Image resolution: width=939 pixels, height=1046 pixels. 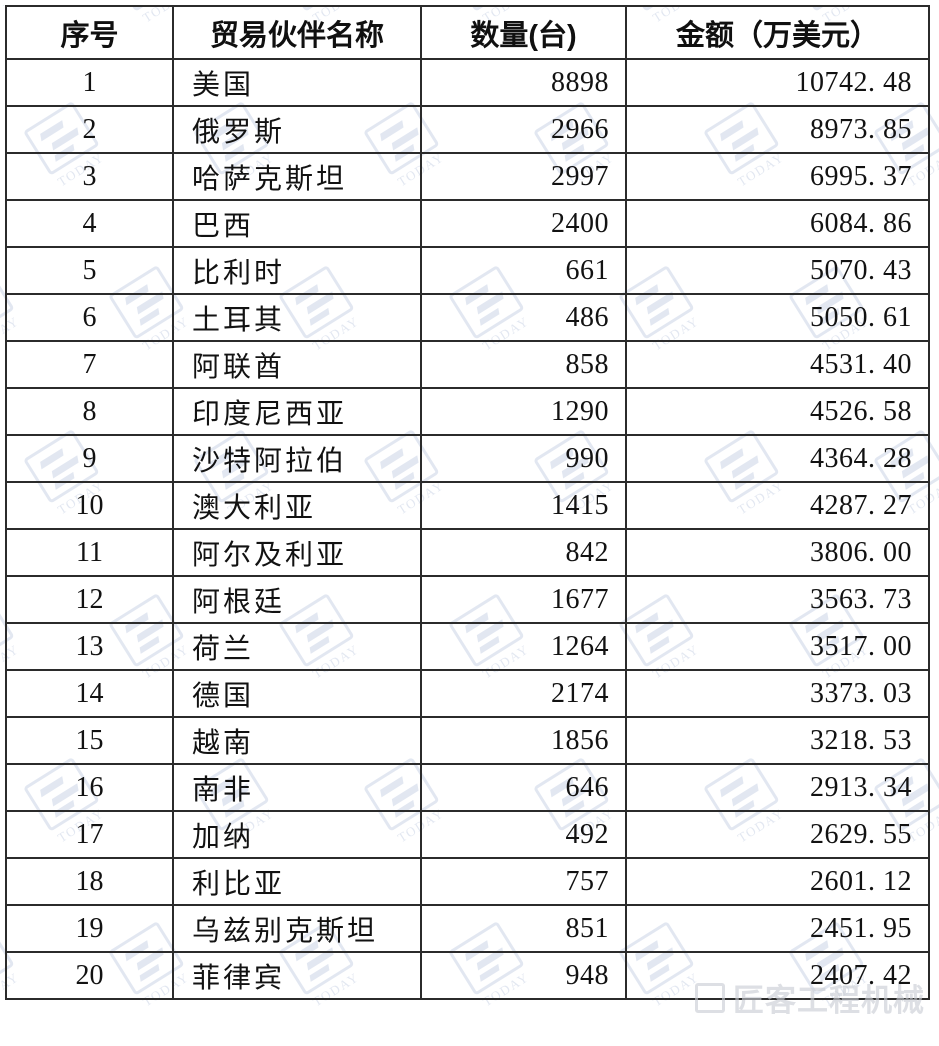 What do you see at coordinates (523, 176) in the screenshot?
I see `cell-qty: 2997` at bounding box center [523, 176].